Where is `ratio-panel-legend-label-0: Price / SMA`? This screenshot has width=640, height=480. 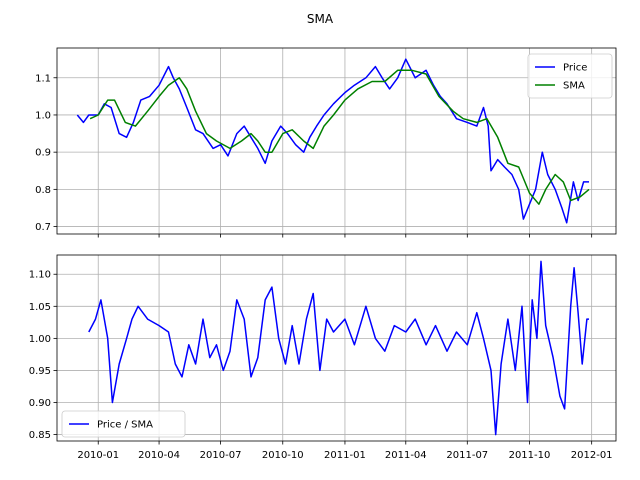
ratio-panel-legend-label-0: Price / SMA is located at coordinates (125, 425).